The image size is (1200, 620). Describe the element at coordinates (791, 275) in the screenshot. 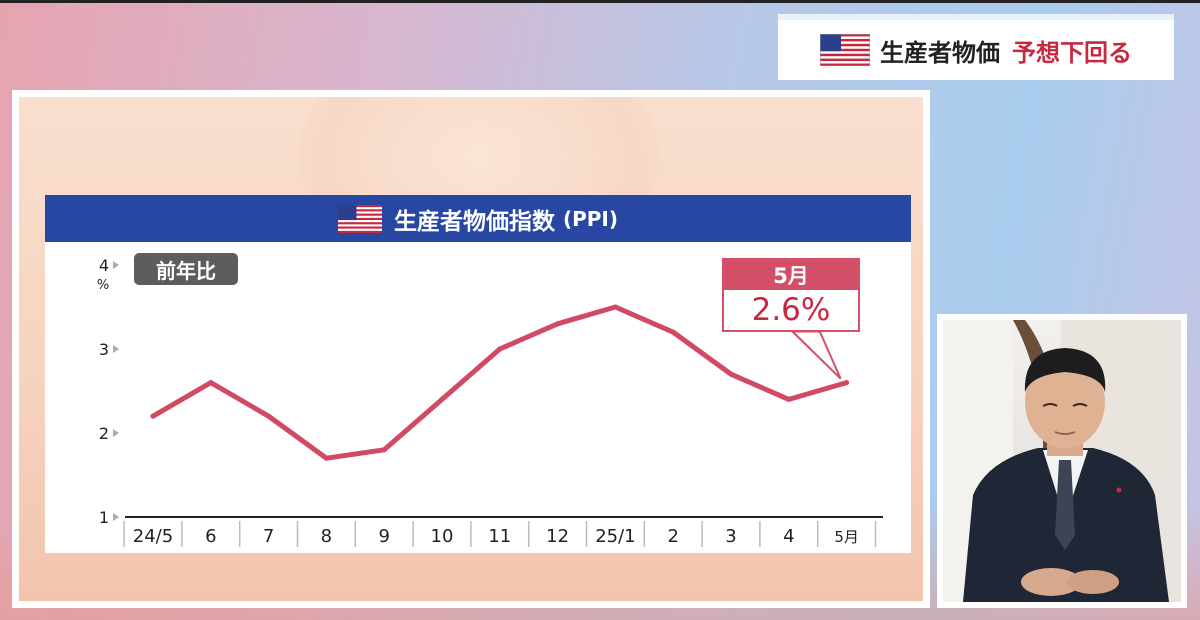

I see `callout-label: 5月` at that location.